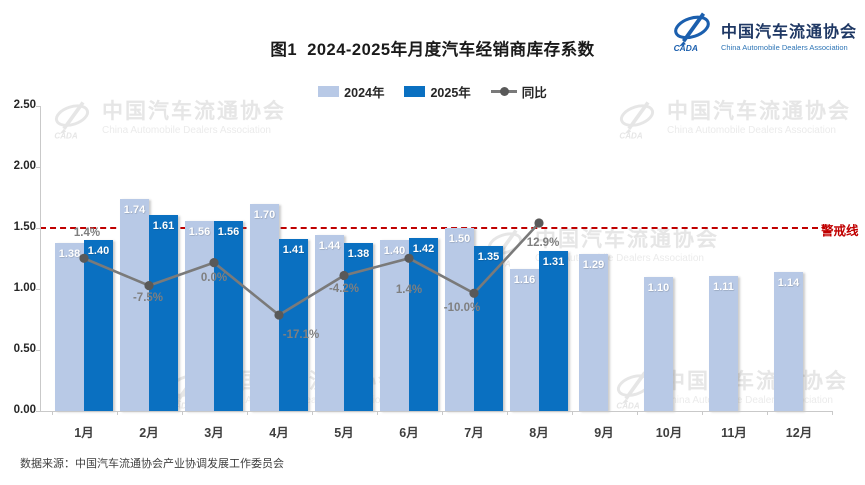  I want to click on yoy-label-2月: -7.5%, so click(148, 297).